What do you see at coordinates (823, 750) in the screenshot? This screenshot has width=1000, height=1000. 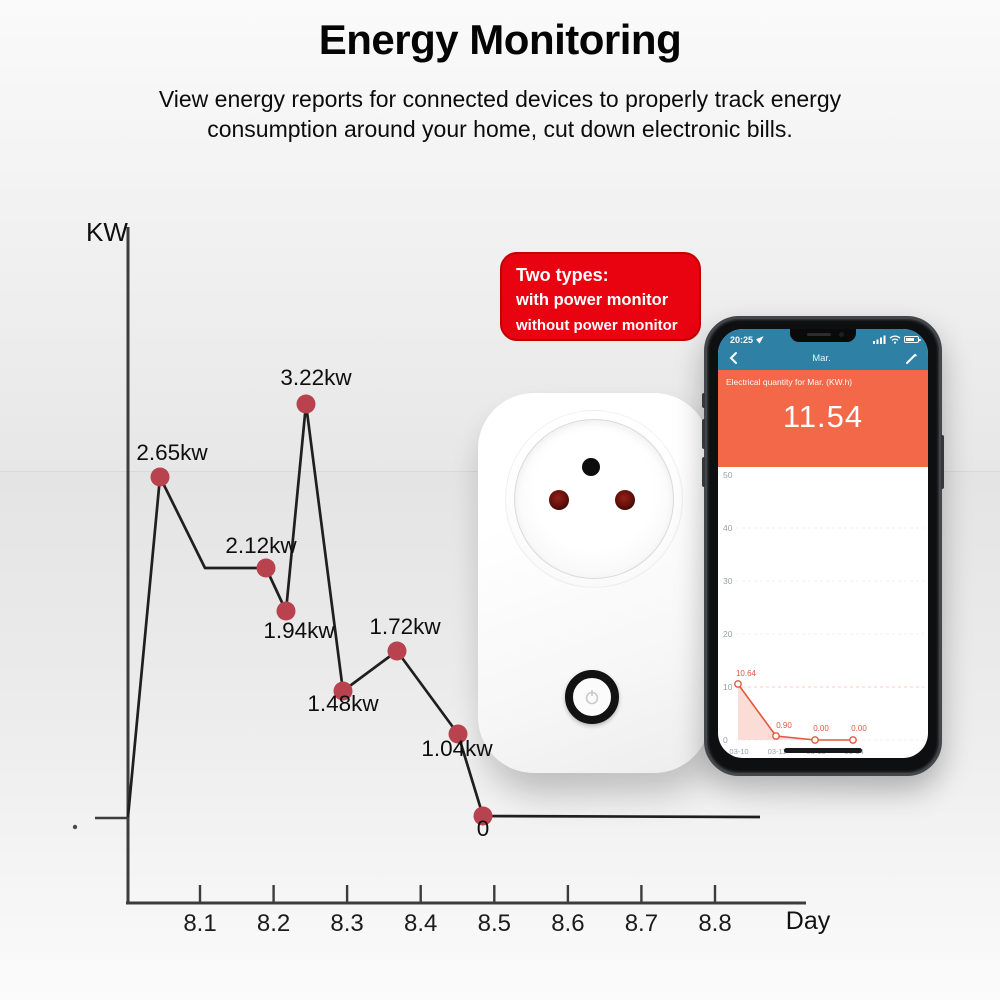 I see `home-indicator` at bounding box center [823, 750].